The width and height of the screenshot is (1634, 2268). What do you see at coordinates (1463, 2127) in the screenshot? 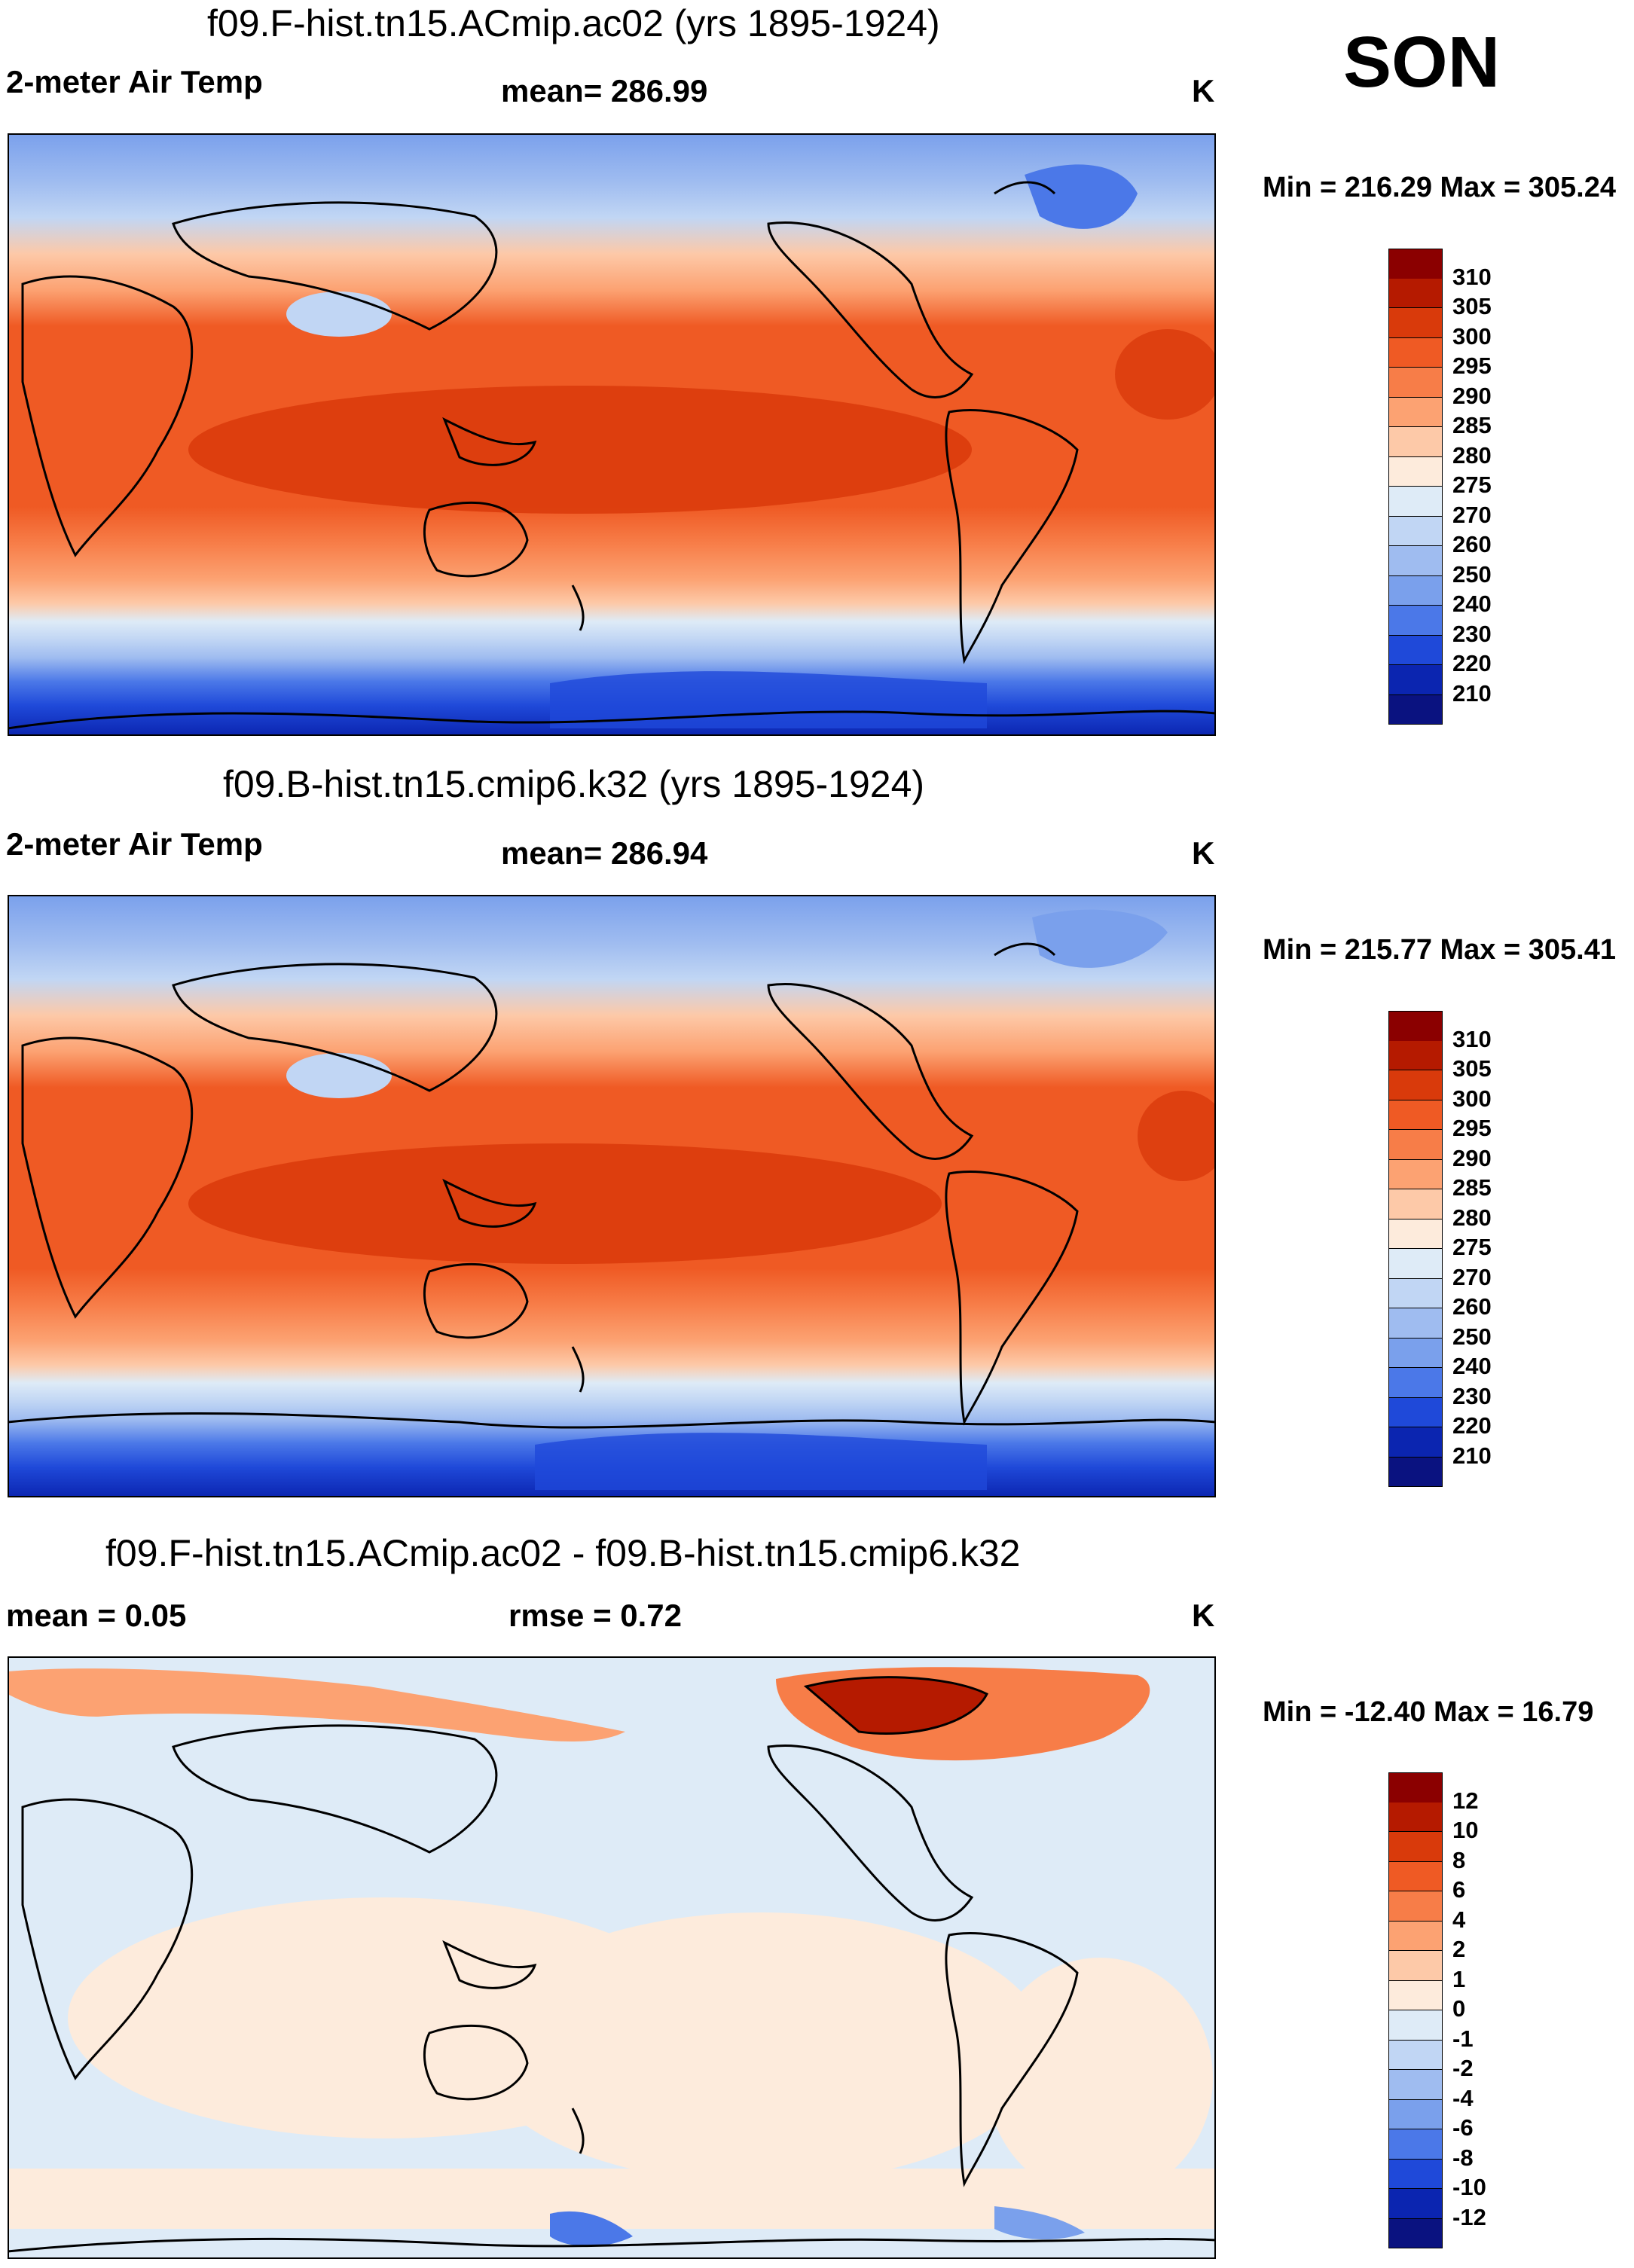
I see `colorbar-tick-label: -6` at bounding box center [1463, 2127].